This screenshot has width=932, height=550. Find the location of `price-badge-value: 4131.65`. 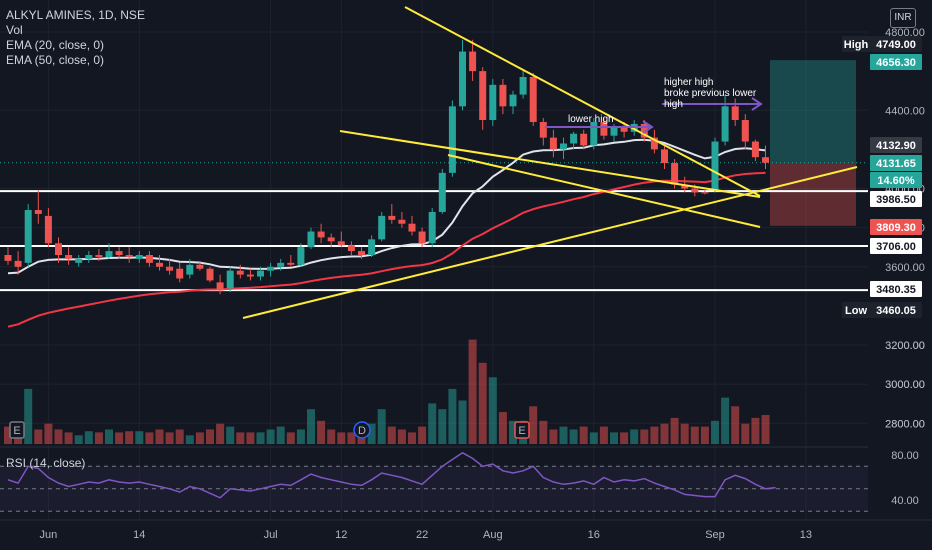

price-badge-value: 4131.65 is located at coordinates (896, 164).